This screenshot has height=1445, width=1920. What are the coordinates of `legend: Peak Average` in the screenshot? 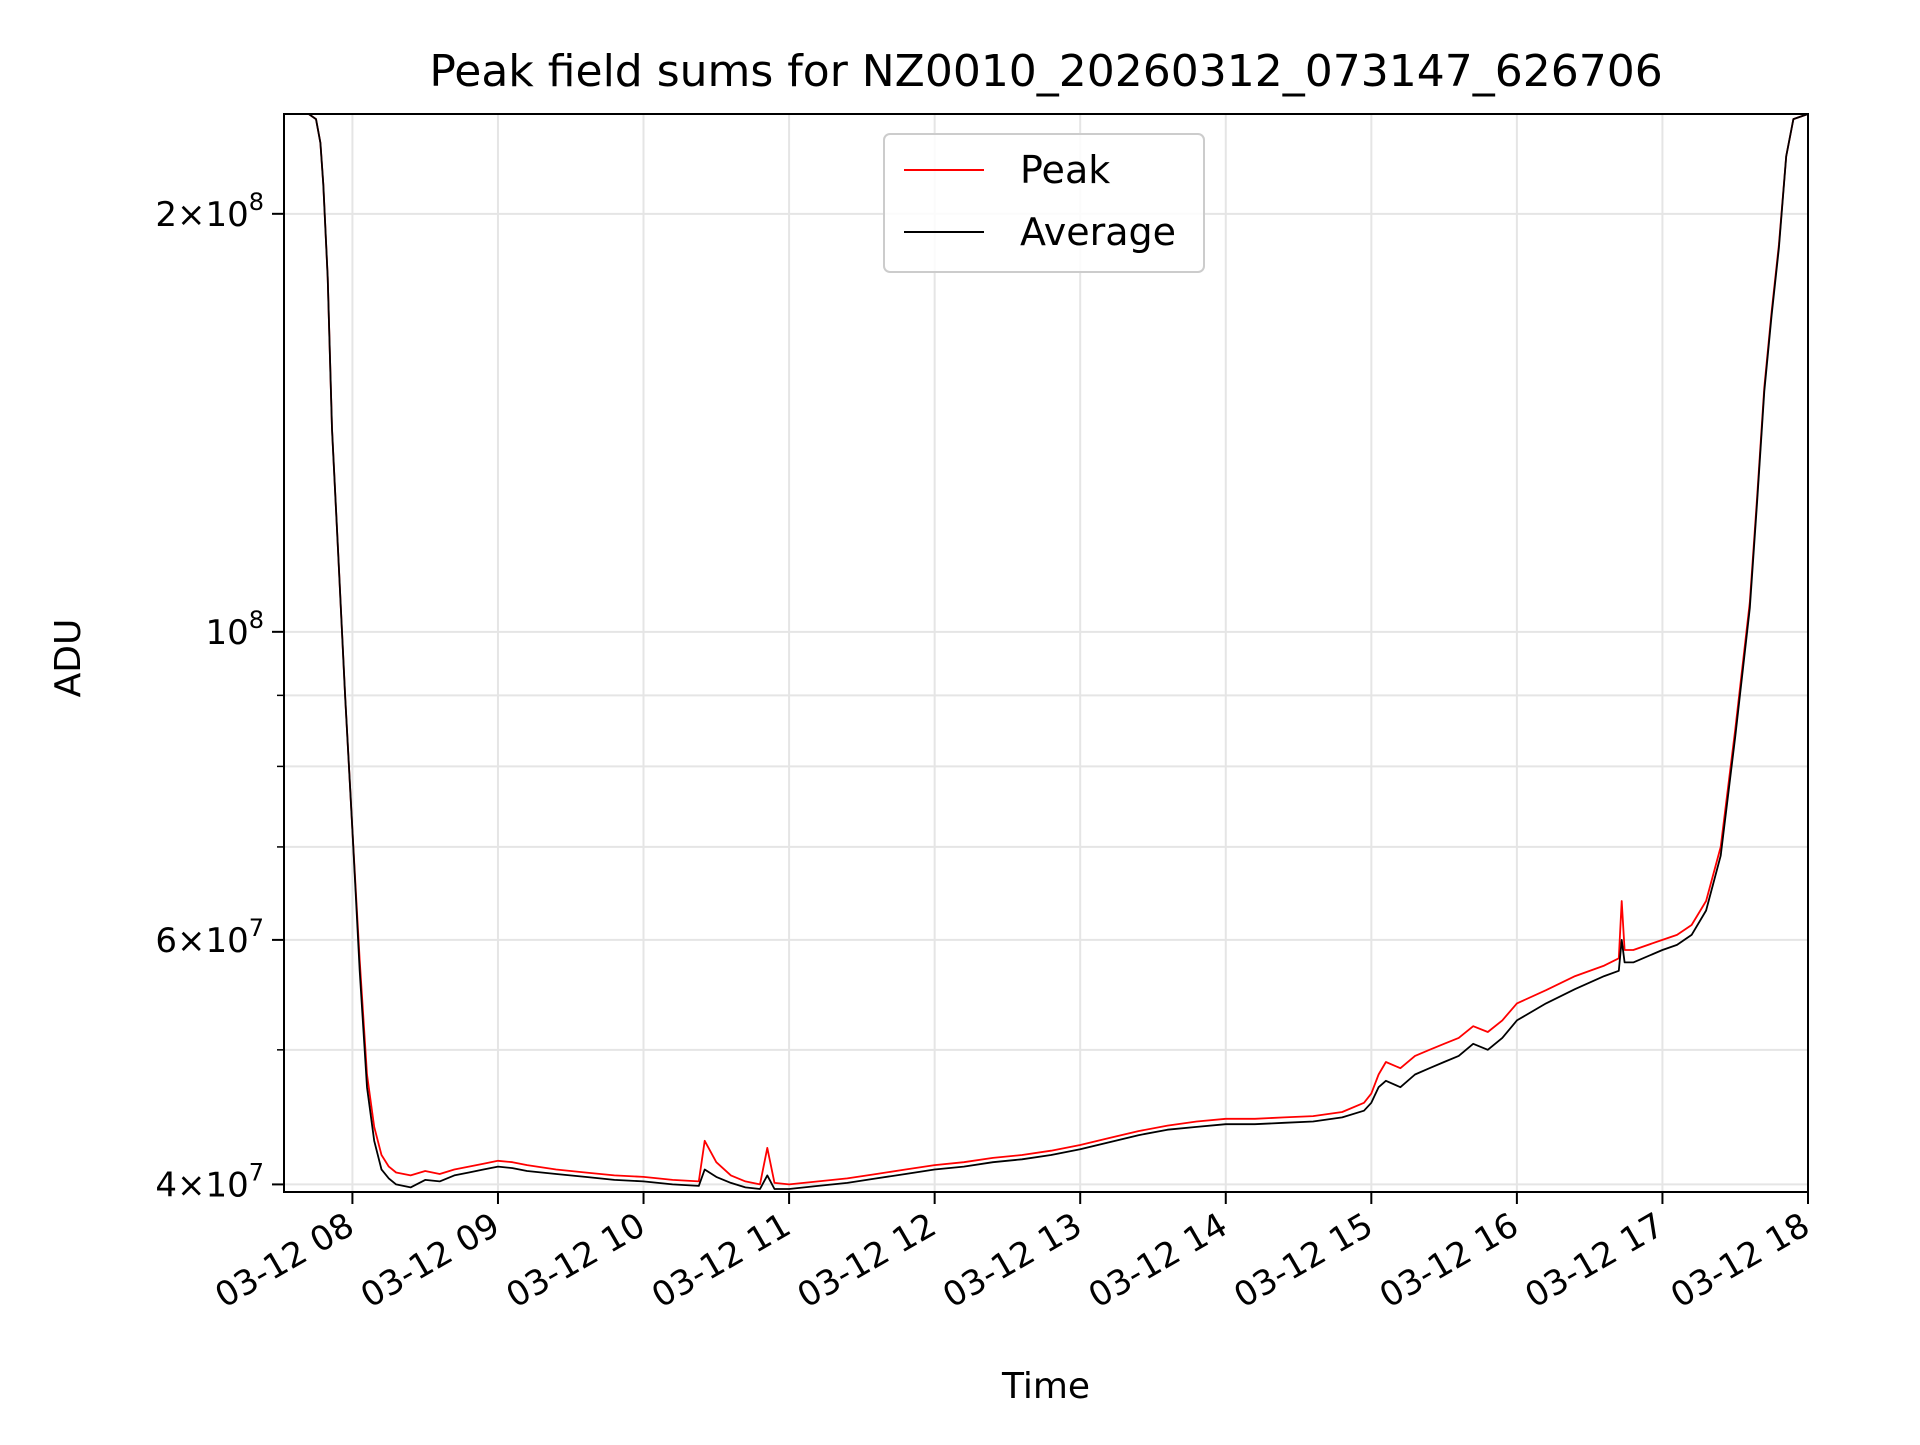 It's located at (1044, 203).